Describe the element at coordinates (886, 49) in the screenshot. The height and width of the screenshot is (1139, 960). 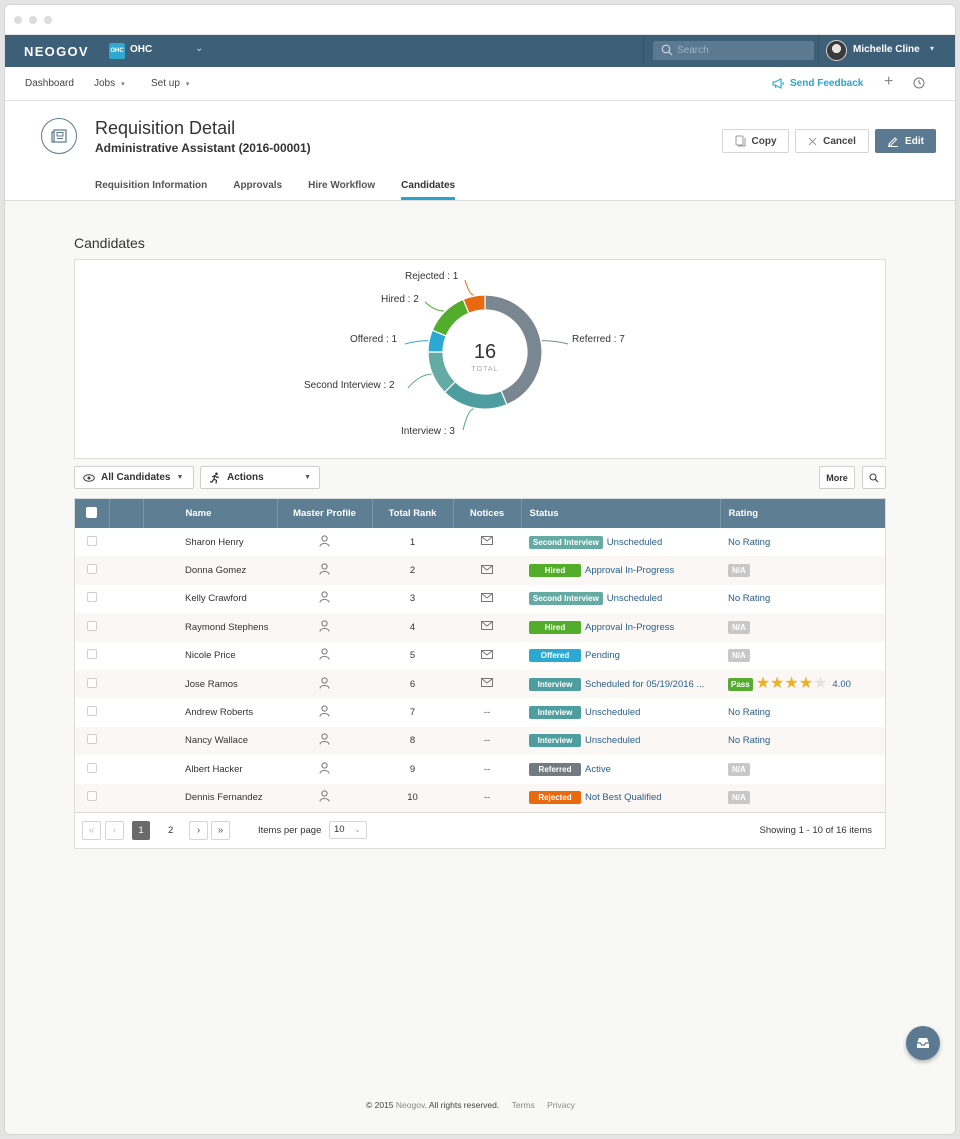
I see `user-name: Michelle Cline` at that location.